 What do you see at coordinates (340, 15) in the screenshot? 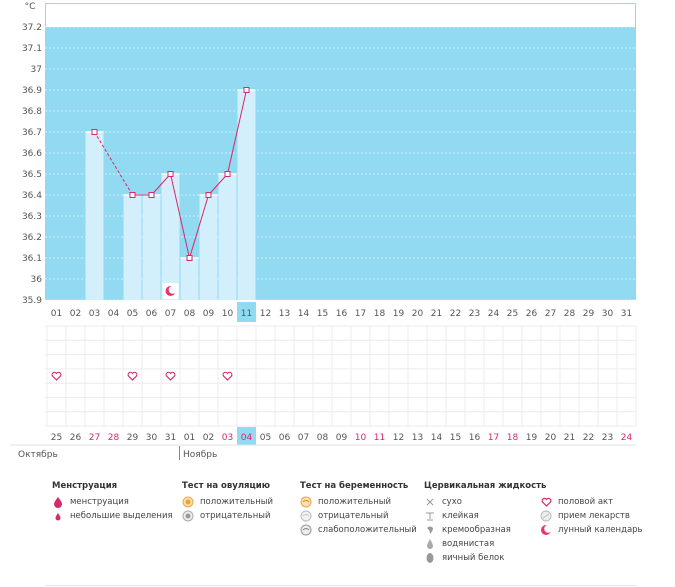
I see `plot-top-band` at bounding box center [340, 15].